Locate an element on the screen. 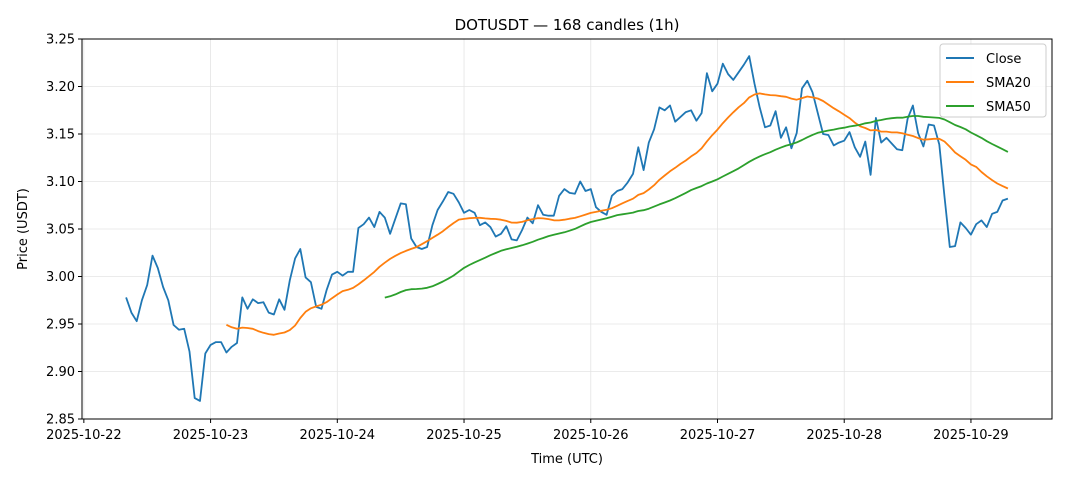 The width and height of the screenshot is (1068, 481). legend: Close SMA20 SMA50 is located at coordinates (993, 80).